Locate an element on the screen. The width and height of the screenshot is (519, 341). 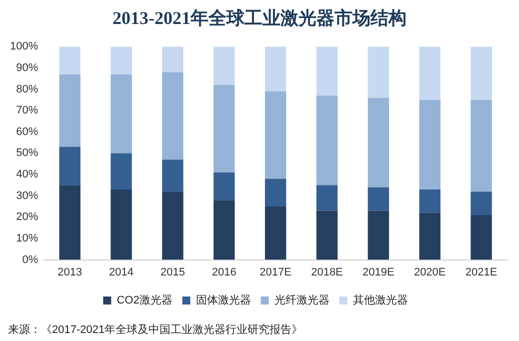
y-tick-label: 30% is located at coordinates (27, 196).